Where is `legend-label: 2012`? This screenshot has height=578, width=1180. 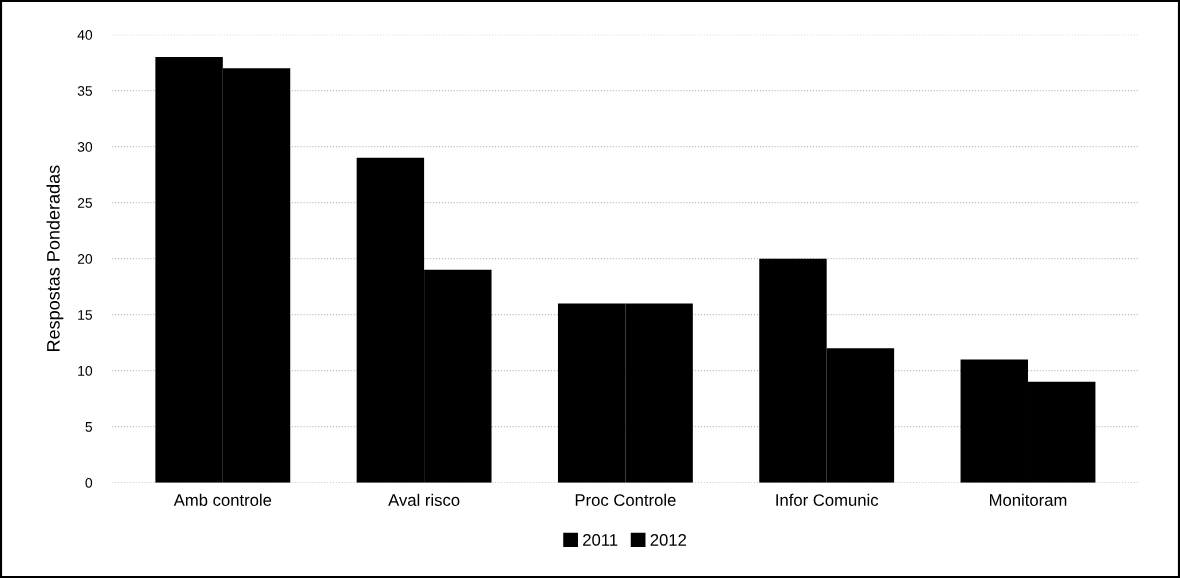
legend-label: 2012 is located at coordinates (668, 539).